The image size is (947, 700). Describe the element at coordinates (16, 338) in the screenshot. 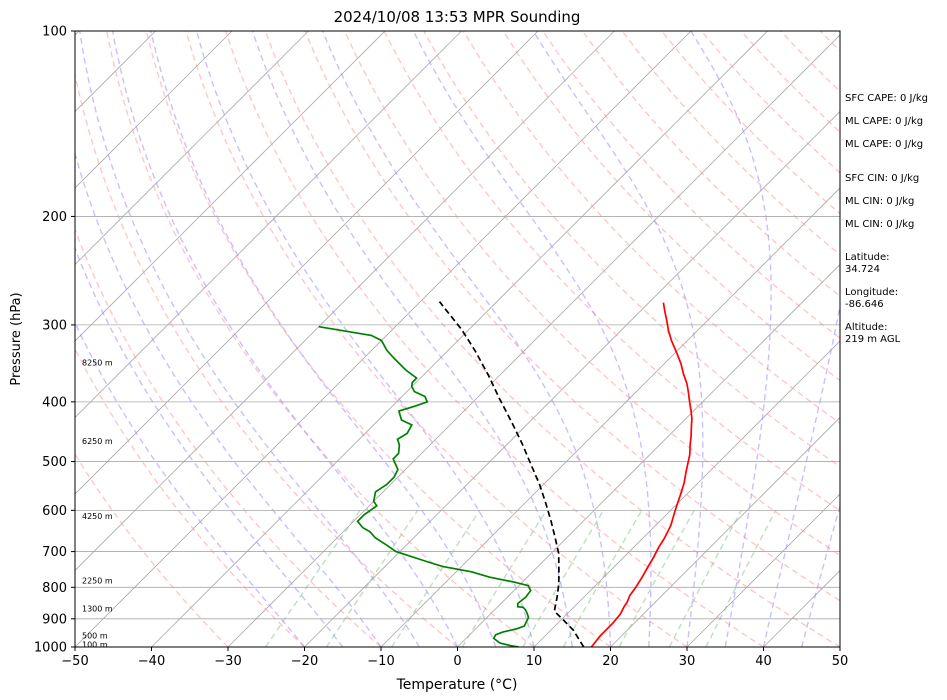

I see `y-axis-label: Pressure (hPa)` at that location.